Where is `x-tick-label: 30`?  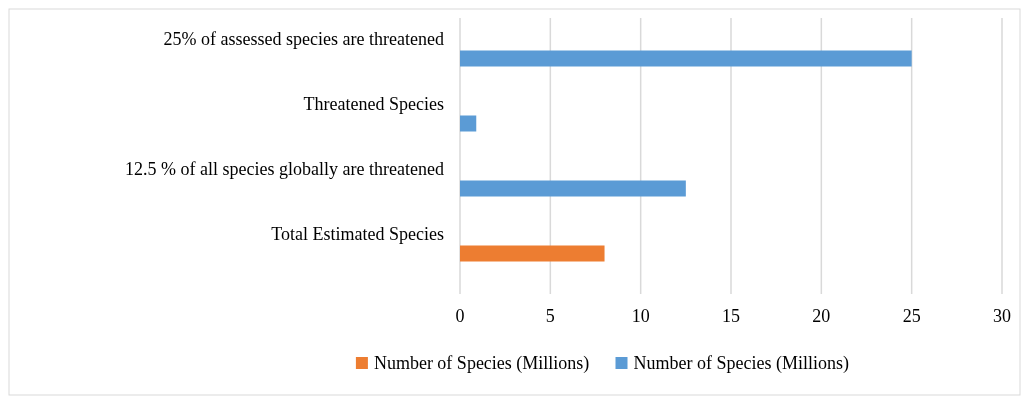 x-tick-label: 30 is located at coordinates (1002, 316).